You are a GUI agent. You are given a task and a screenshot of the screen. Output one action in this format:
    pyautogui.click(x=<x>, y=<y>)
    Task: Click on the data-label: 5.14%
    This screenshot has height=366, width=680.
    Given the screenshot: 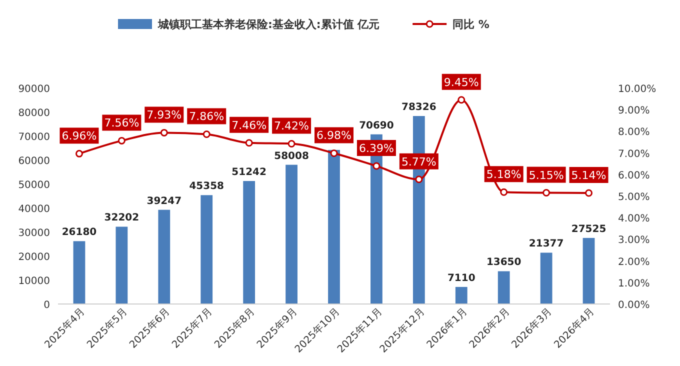 What is the action you would take?
    pyautogui.click(x=588, y=175)
    